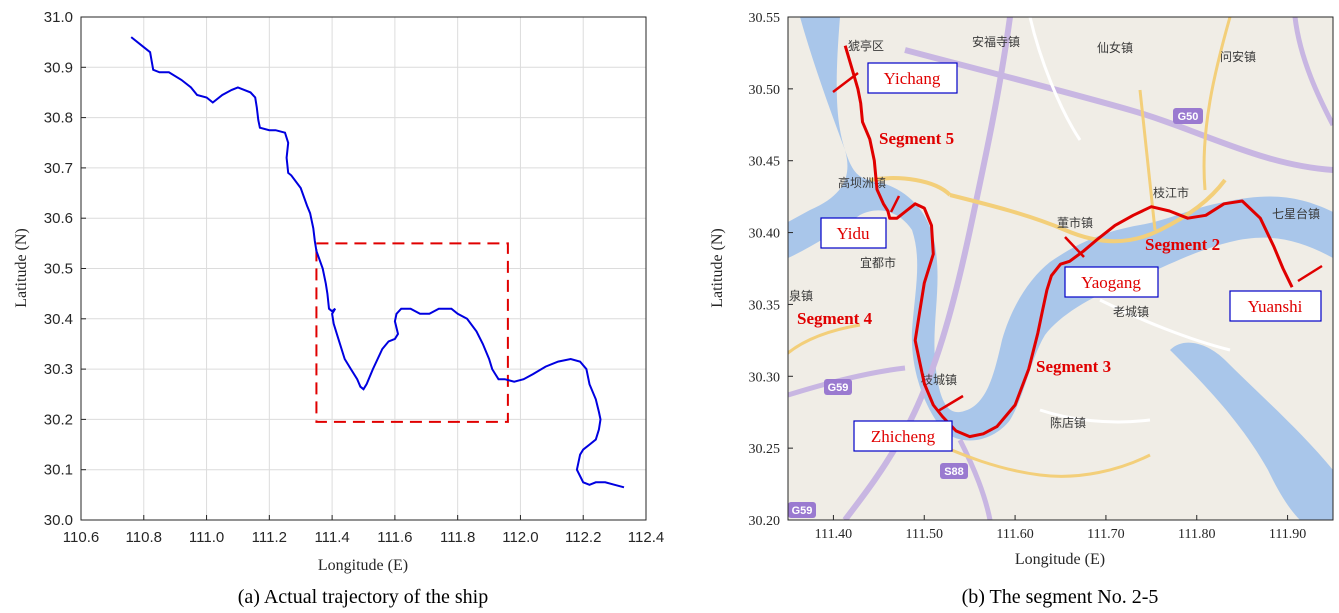 The width and height of the screenshot is (1339, 613). What do you see at coordinates (765, 162) in the screenshot?
I see `panel-b-ytick-label: 30.45` at bounding box center [765, 162].